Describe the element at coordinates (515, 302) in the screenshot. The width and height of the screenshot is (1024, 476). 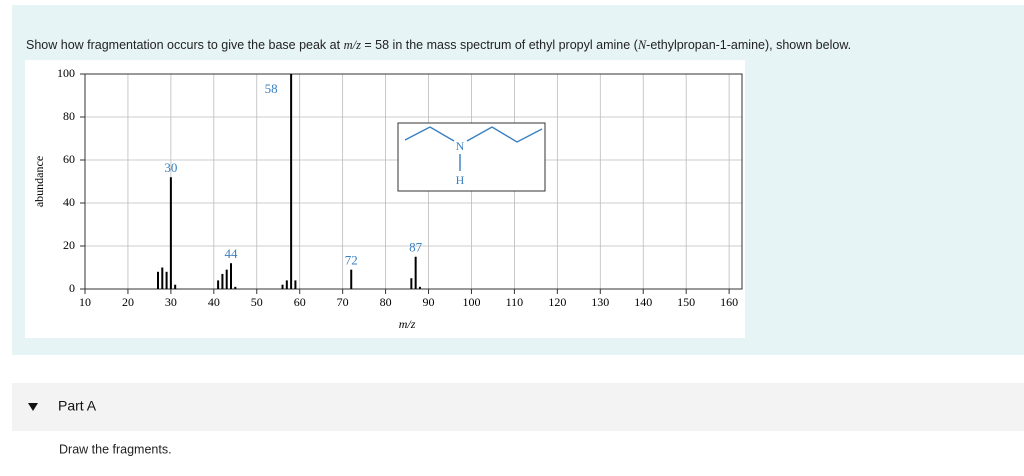
I see `x-tick-label: 110` at that location.